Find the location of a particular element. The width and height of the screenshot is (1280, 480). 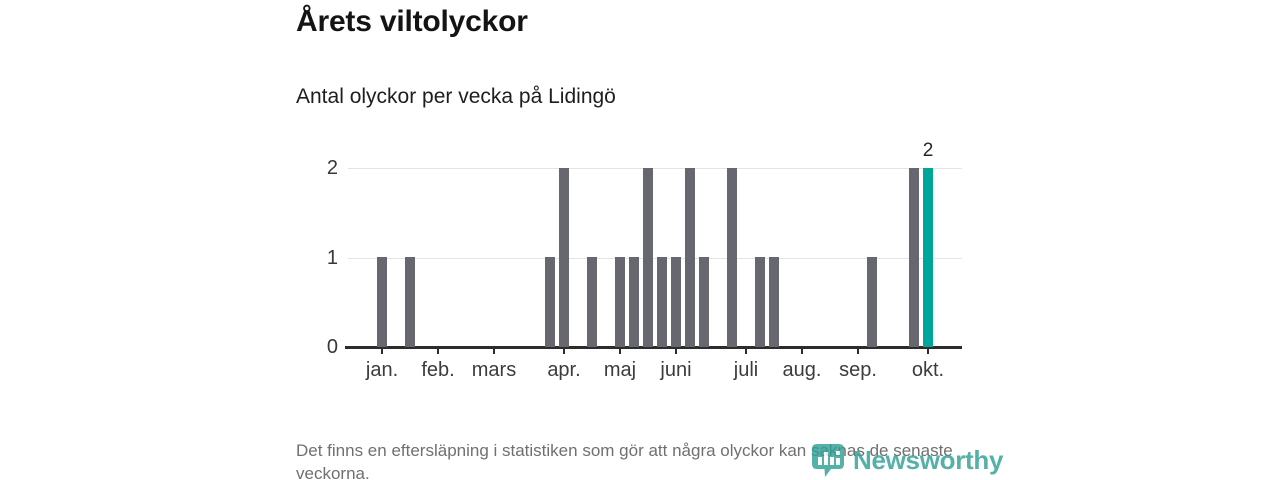

gridline-y1 is located at coordinates (655, 258).